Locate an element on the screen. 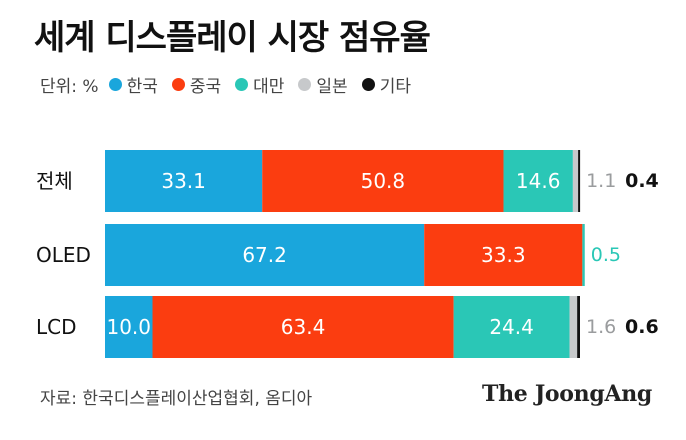  data-label-all-taiwan: 14.6 is located at coordinates (538, 181).